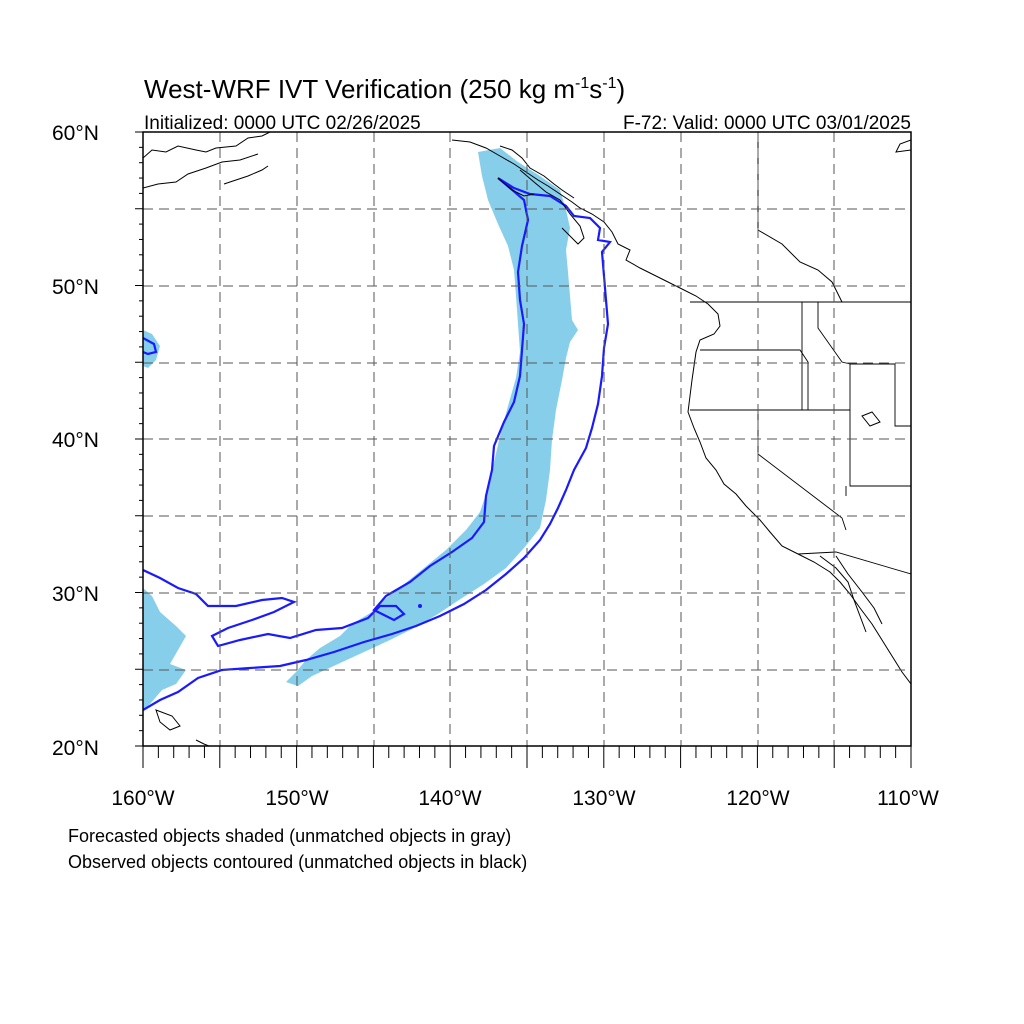  What do you see at coordinates (75, 133) in the screenshot?
I see `lat-label-60n: 60°N` at bounding box center [75, 133].